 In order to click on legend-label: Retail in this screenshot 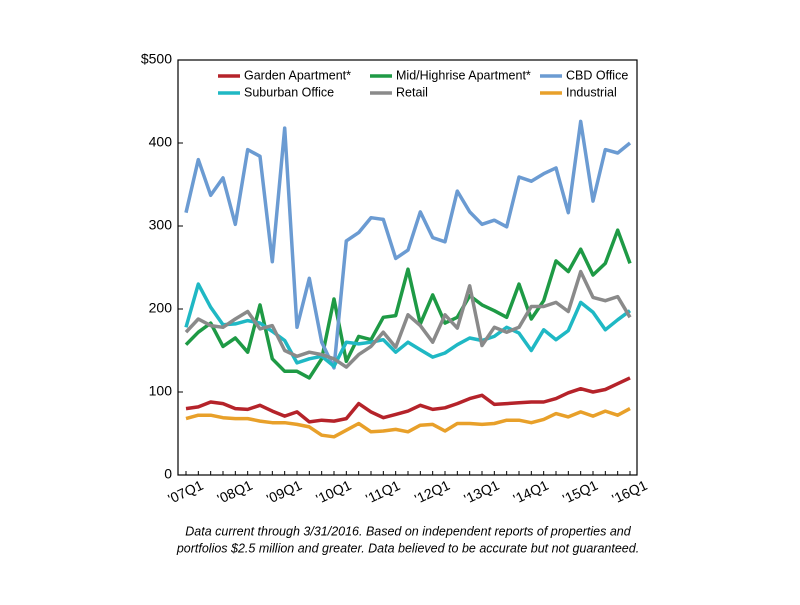, I will do `click(412, 92)`.